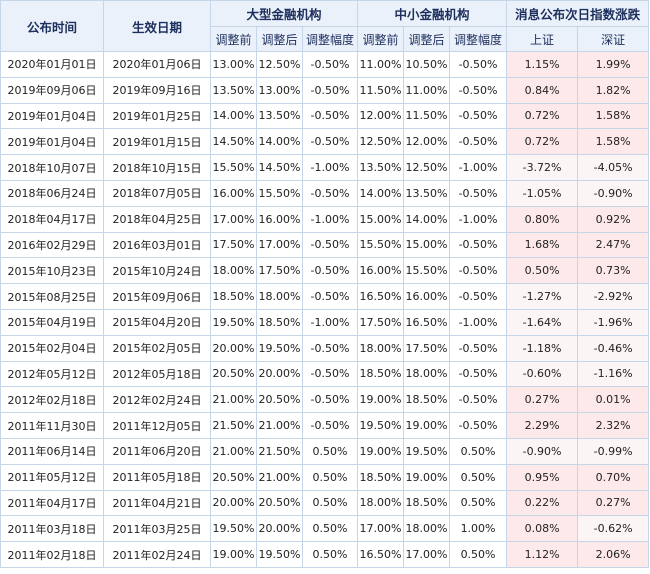 The width and height of the screenshot is (650, 574). What do you see at coordinates (542, 477) in the screenshot?
I see `shanghai-change-cell: 0.95%` at bounding box center [542, 477].